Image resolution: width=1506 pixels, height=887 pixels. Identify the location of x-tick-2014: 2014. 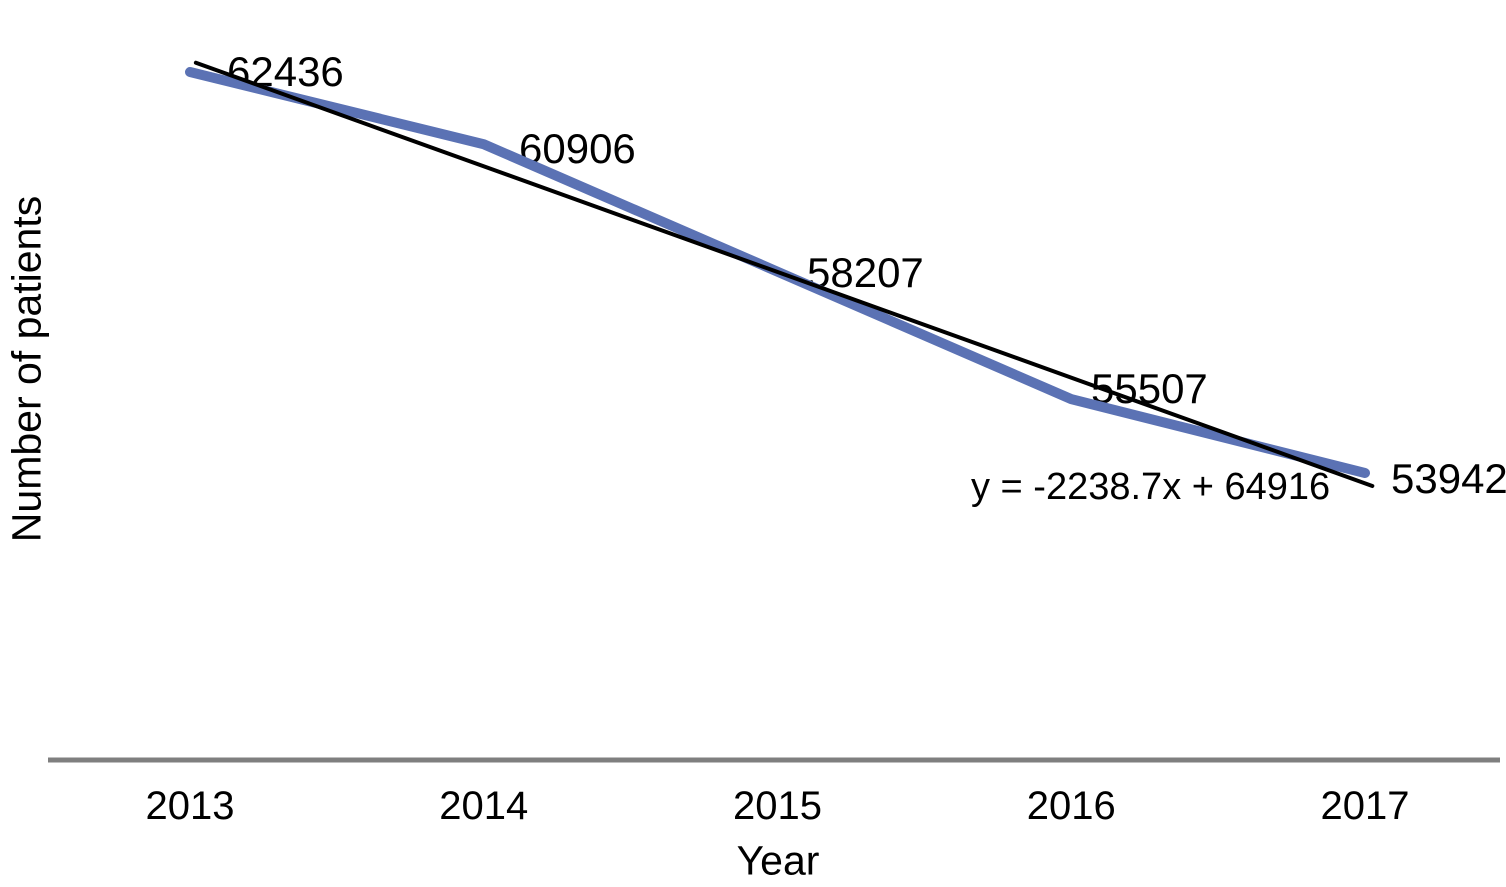
(484, 806).